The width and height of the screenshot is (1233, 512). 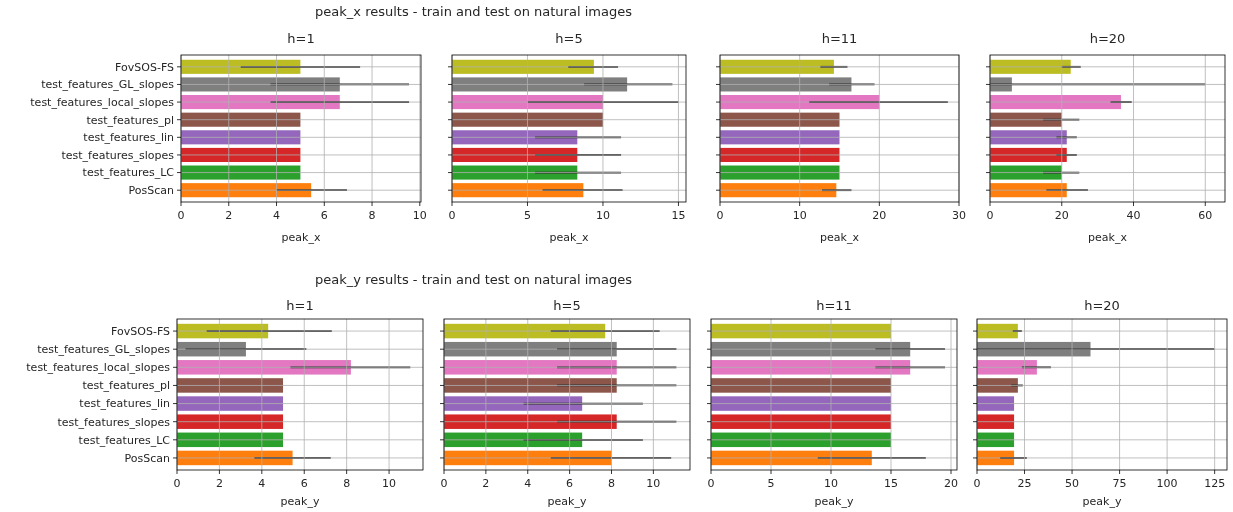 What do you see at coordinates (1215, 483) in the screenshot?
I see `x-tick-label: 125` at bounding box center [1215, 483].